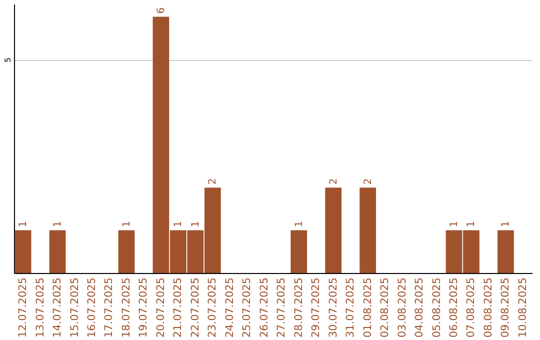  Describe the element at coordinates (488, 308) in the screenshot. I see `x-tick-label: 08.08.2025` at that location.